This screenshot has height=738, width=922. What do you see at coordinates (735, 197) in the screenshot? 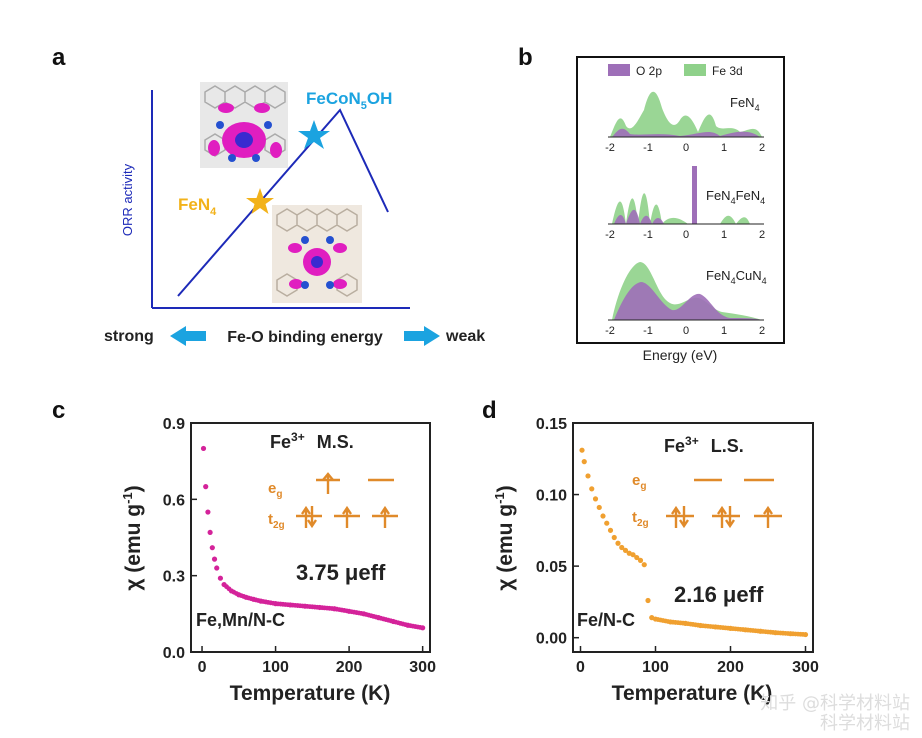
I see `dos-label-2: FeN4FeN4` at bounding box center [735, 197].